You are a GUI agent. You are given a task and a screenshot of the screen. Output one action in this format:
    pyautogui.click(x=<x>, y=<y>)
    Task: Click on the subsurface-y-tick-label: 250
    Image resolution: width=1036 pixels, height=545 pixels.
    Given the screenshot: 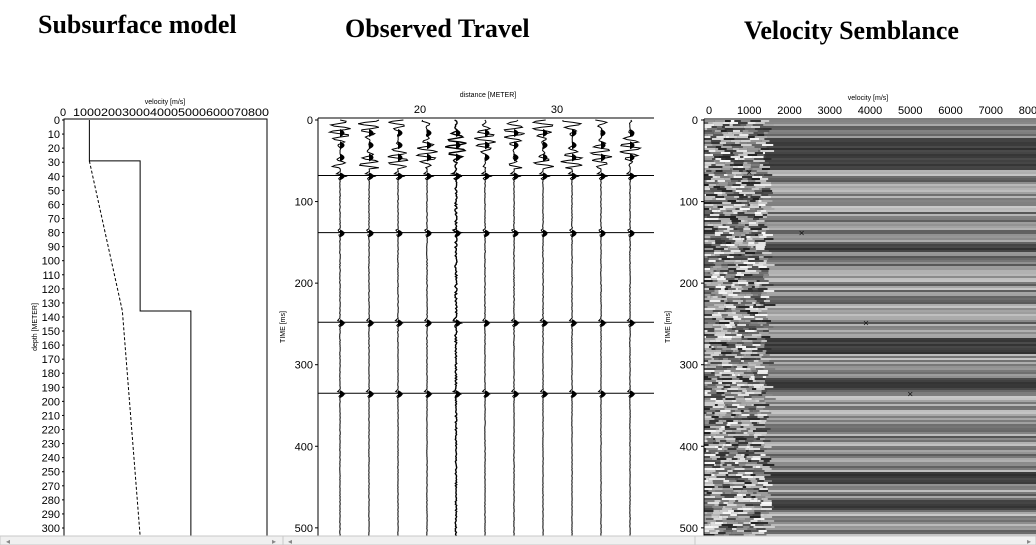 What is the action you would take?
    pyautogui.click(x=51, y=473)
    